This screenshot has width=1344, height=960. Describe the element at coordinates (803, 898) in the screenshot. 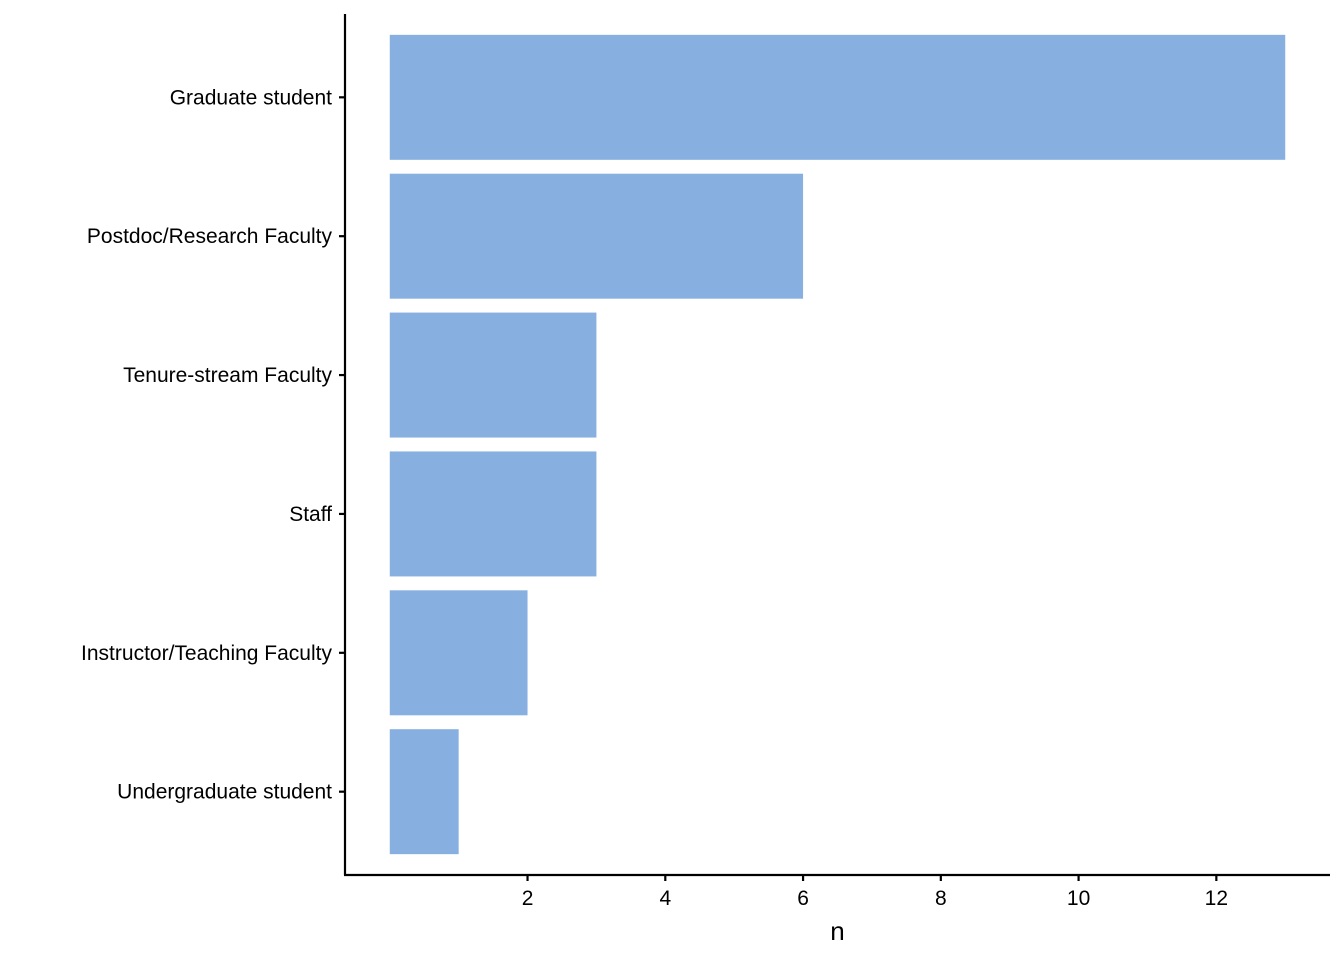

I see `x-tick-label: 6` at that location.